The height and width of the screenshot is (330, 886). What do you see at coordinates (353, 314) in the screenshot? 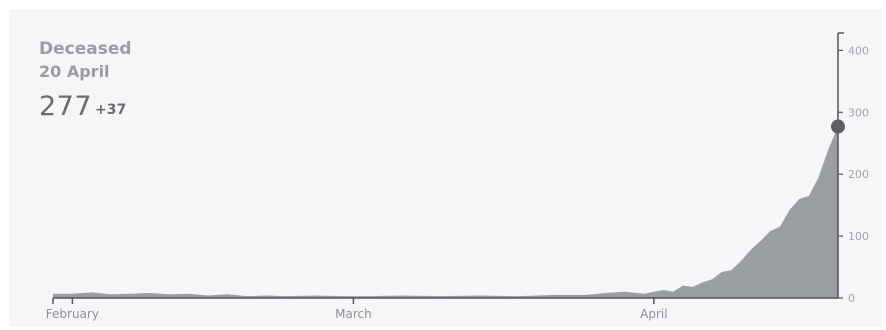
I see `x-tick-label: March` at bounding box center [353, 314].